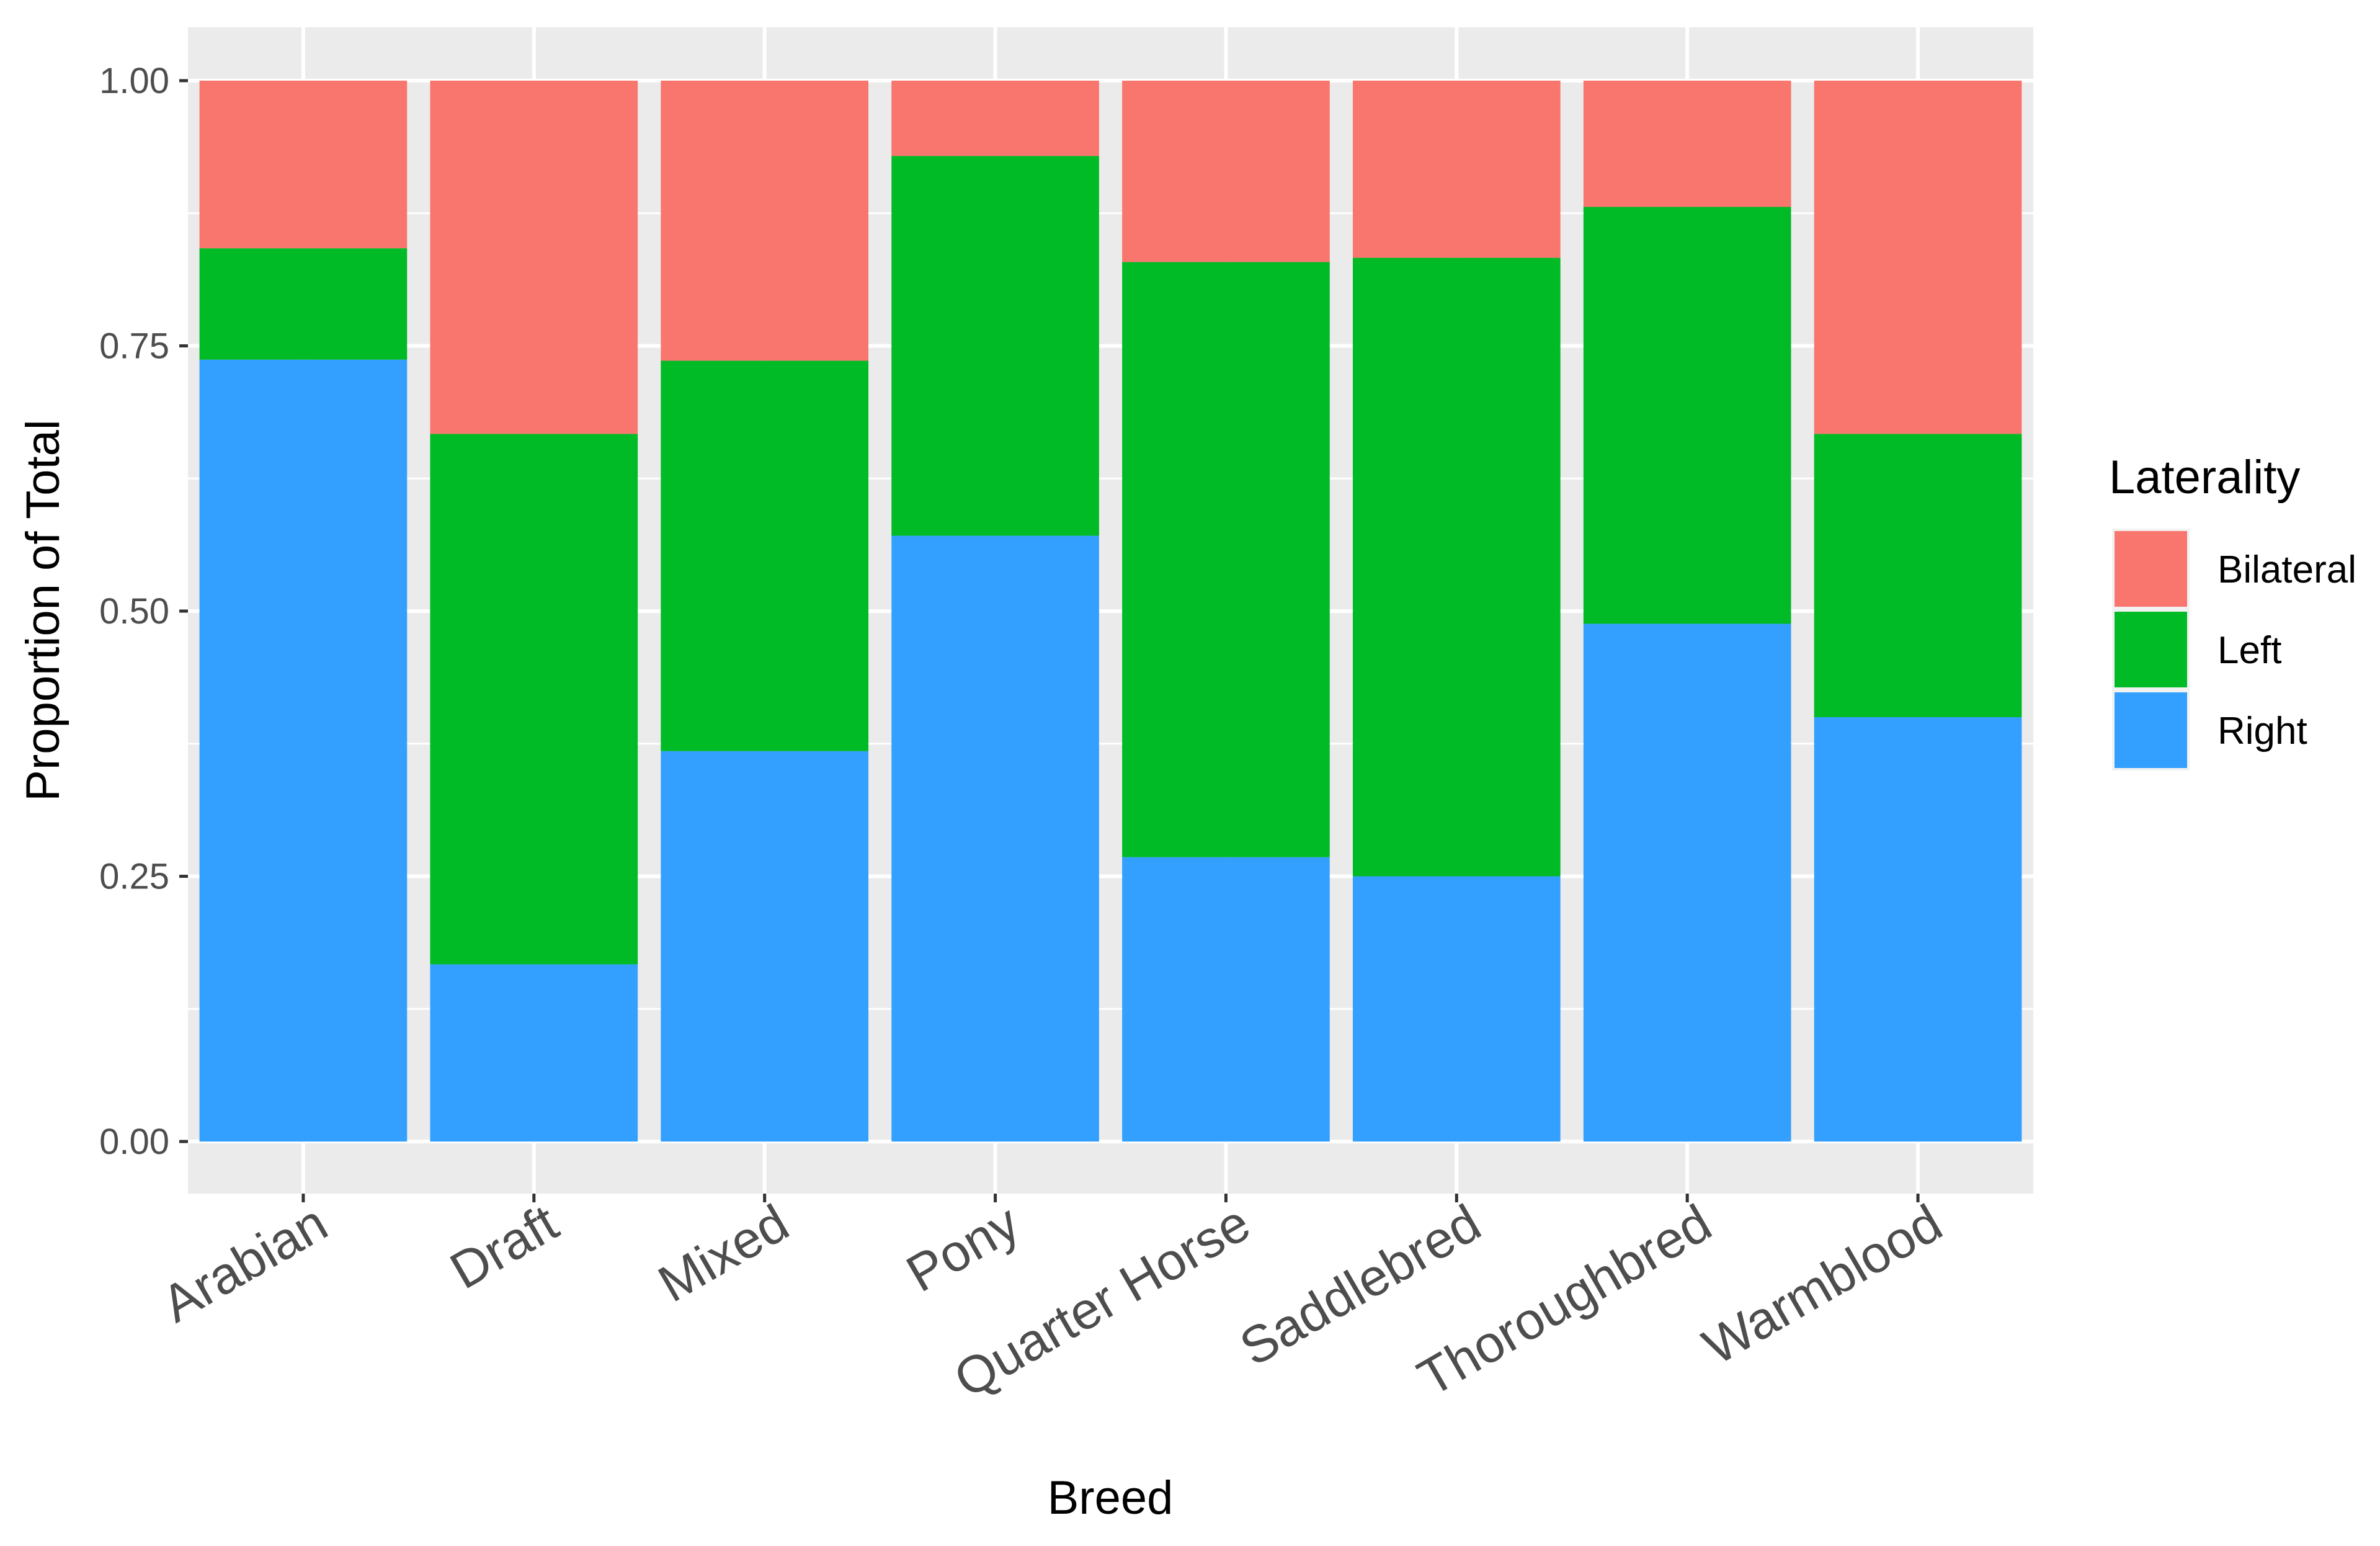 Image resolution: width=2380 pixels, height=1546 pixels. What do you see at coordinates (1918, 929) in the screenshot?
I see `bar-right-warmblood` at bounding box center [1918, 929].